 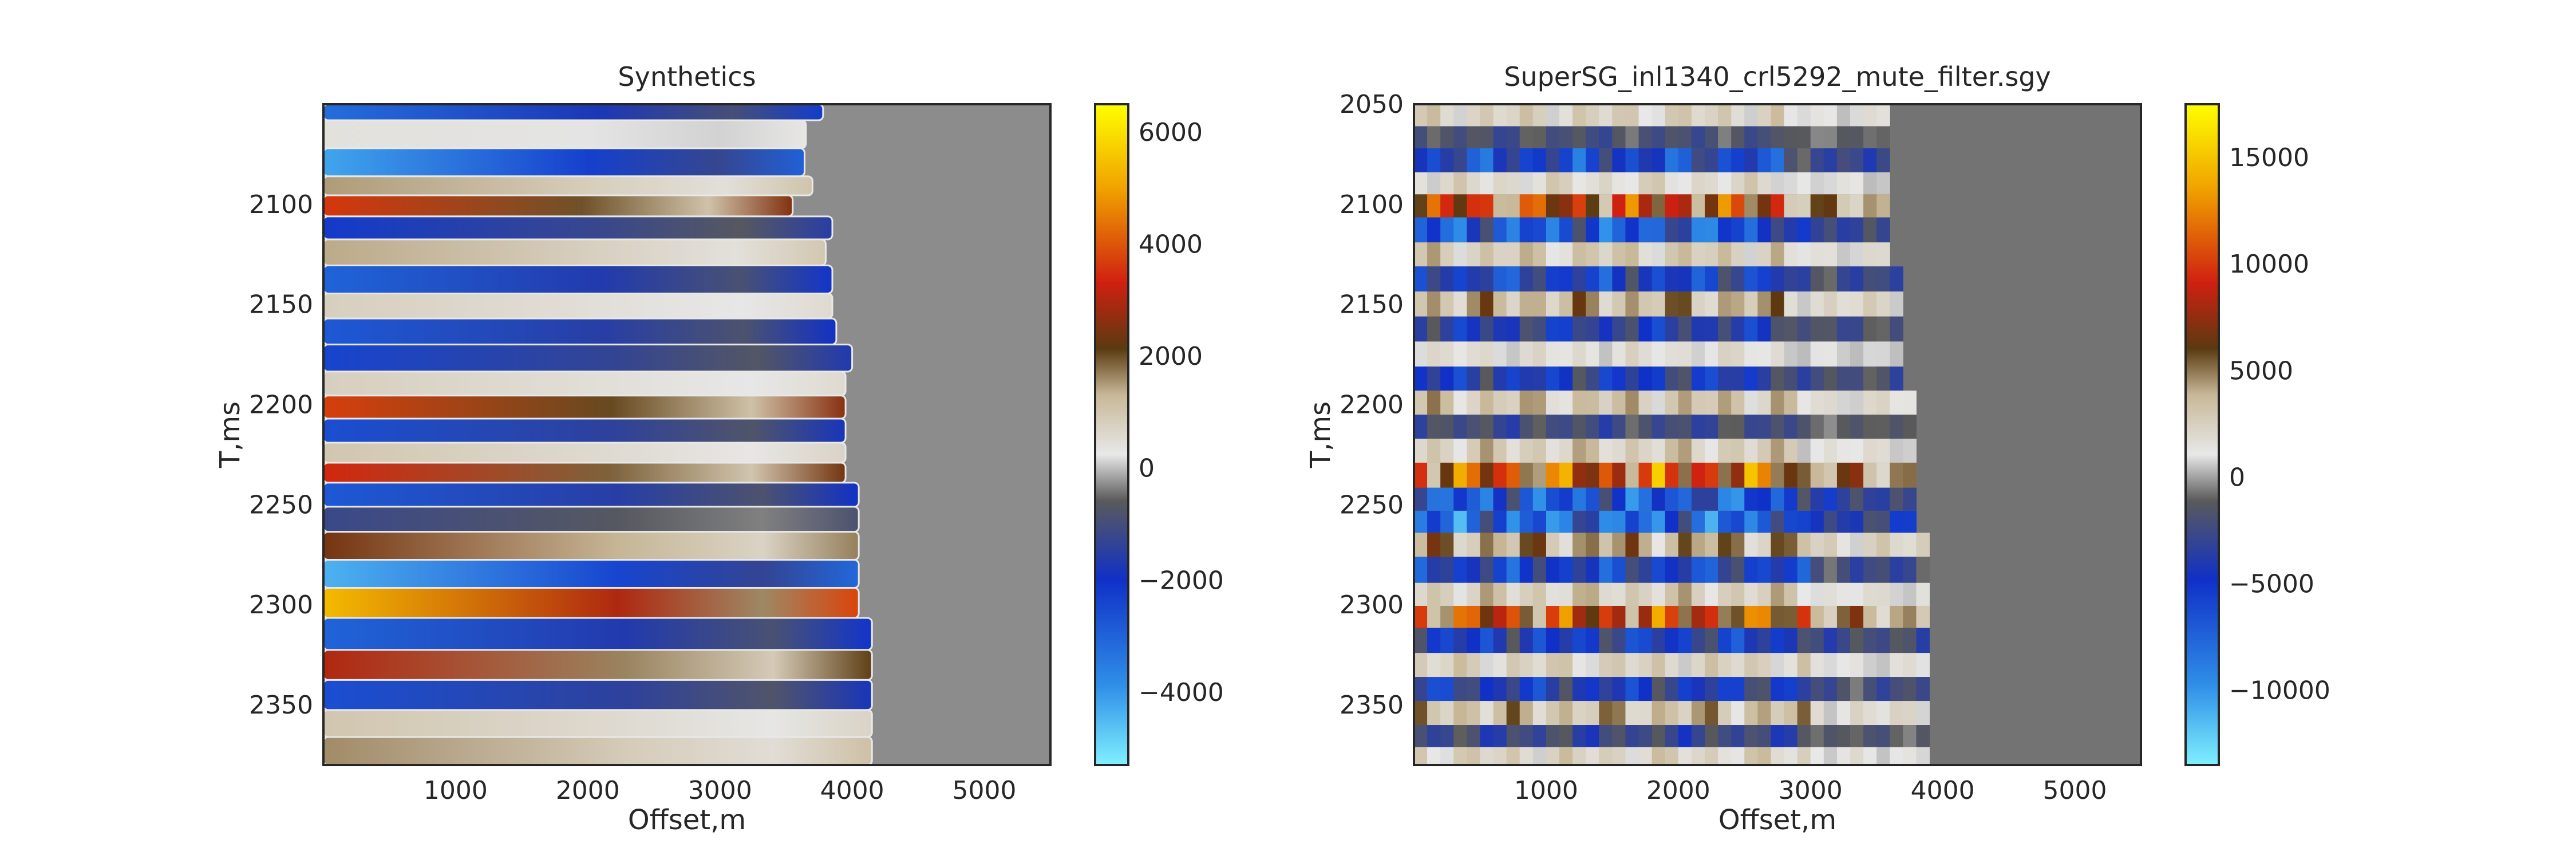 What do you see at coordinates (564, 162) in the screenshot?
I see `synthetics-event` at bounding box center [564, 162].